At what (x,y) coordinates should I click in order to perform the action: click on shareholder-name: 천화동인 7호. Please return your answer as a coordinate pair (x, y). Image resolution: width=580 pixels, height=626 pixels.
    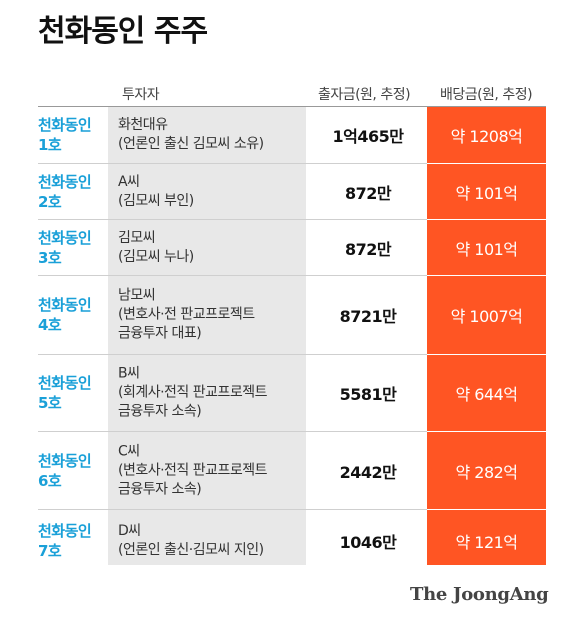
    Looking at the image, I should click on (73, 541).